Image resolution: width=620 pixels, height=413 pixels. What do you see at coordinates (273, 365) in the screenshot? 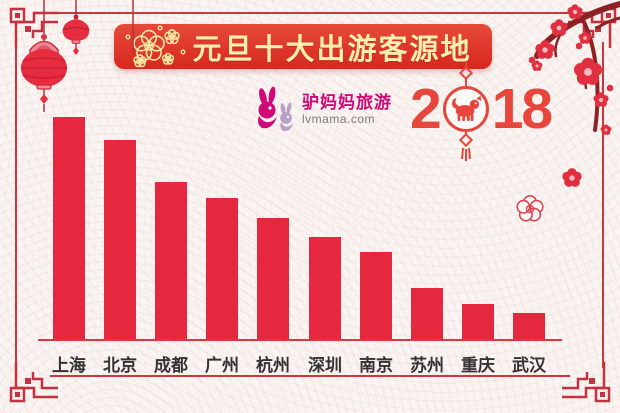
I see `bar-label: 杭州` at bounding box center [273, 365].